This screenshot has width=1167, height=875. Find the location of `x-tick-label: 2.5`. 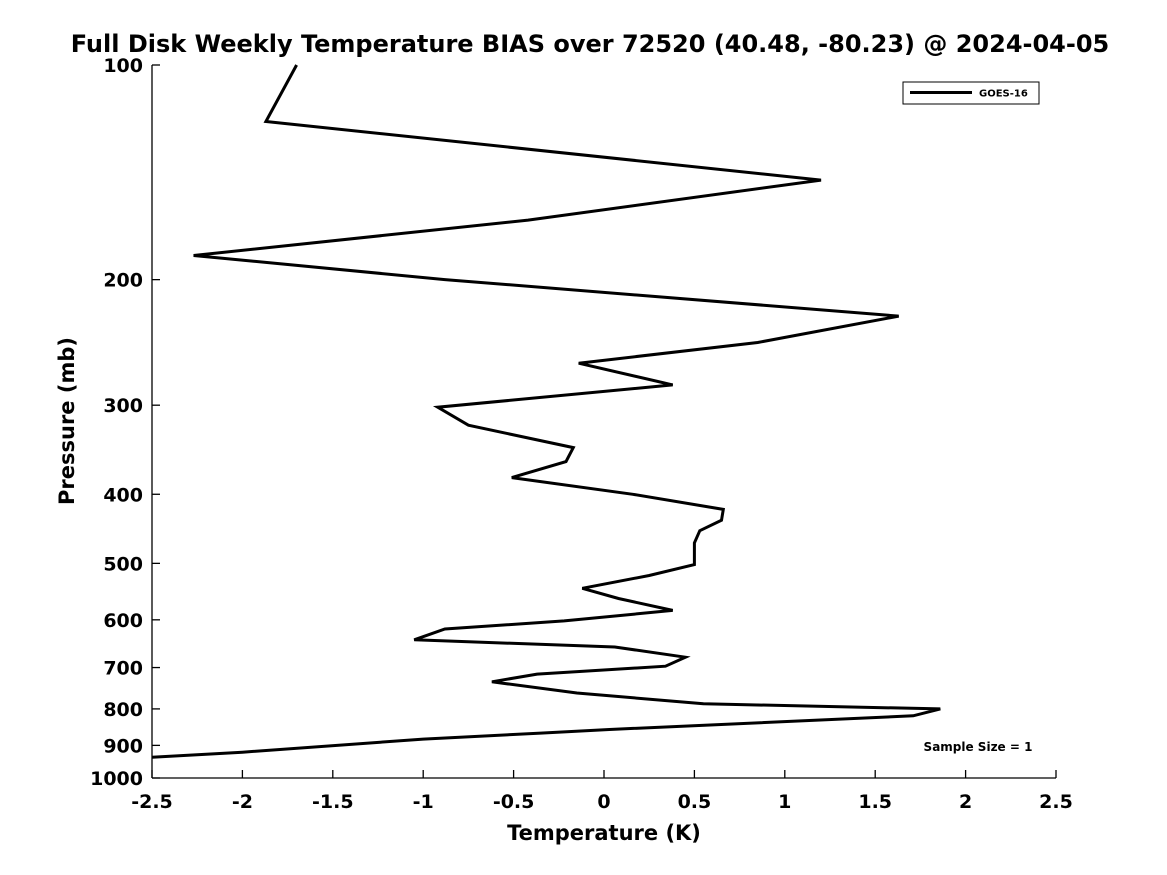

x-tick-label: 2.5 is located at coordinates (1056, 802).